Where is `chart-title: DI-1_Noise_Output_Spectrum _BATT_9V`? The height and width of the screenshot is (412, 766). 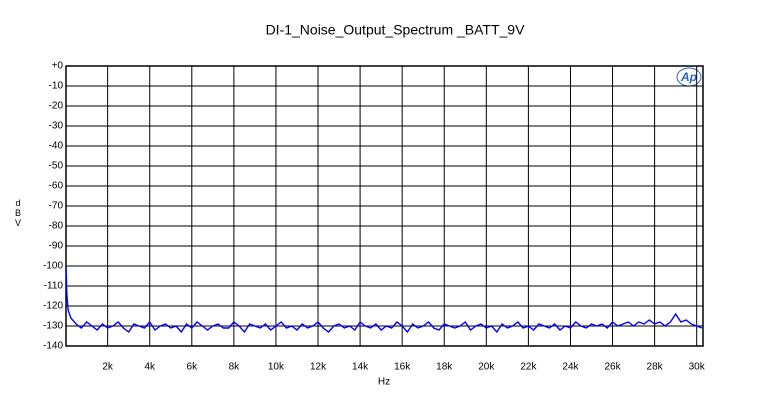 chart-title: DI-1_Noise_Output_Spectrum _BATT_9V is located at coordinates (396, 30).